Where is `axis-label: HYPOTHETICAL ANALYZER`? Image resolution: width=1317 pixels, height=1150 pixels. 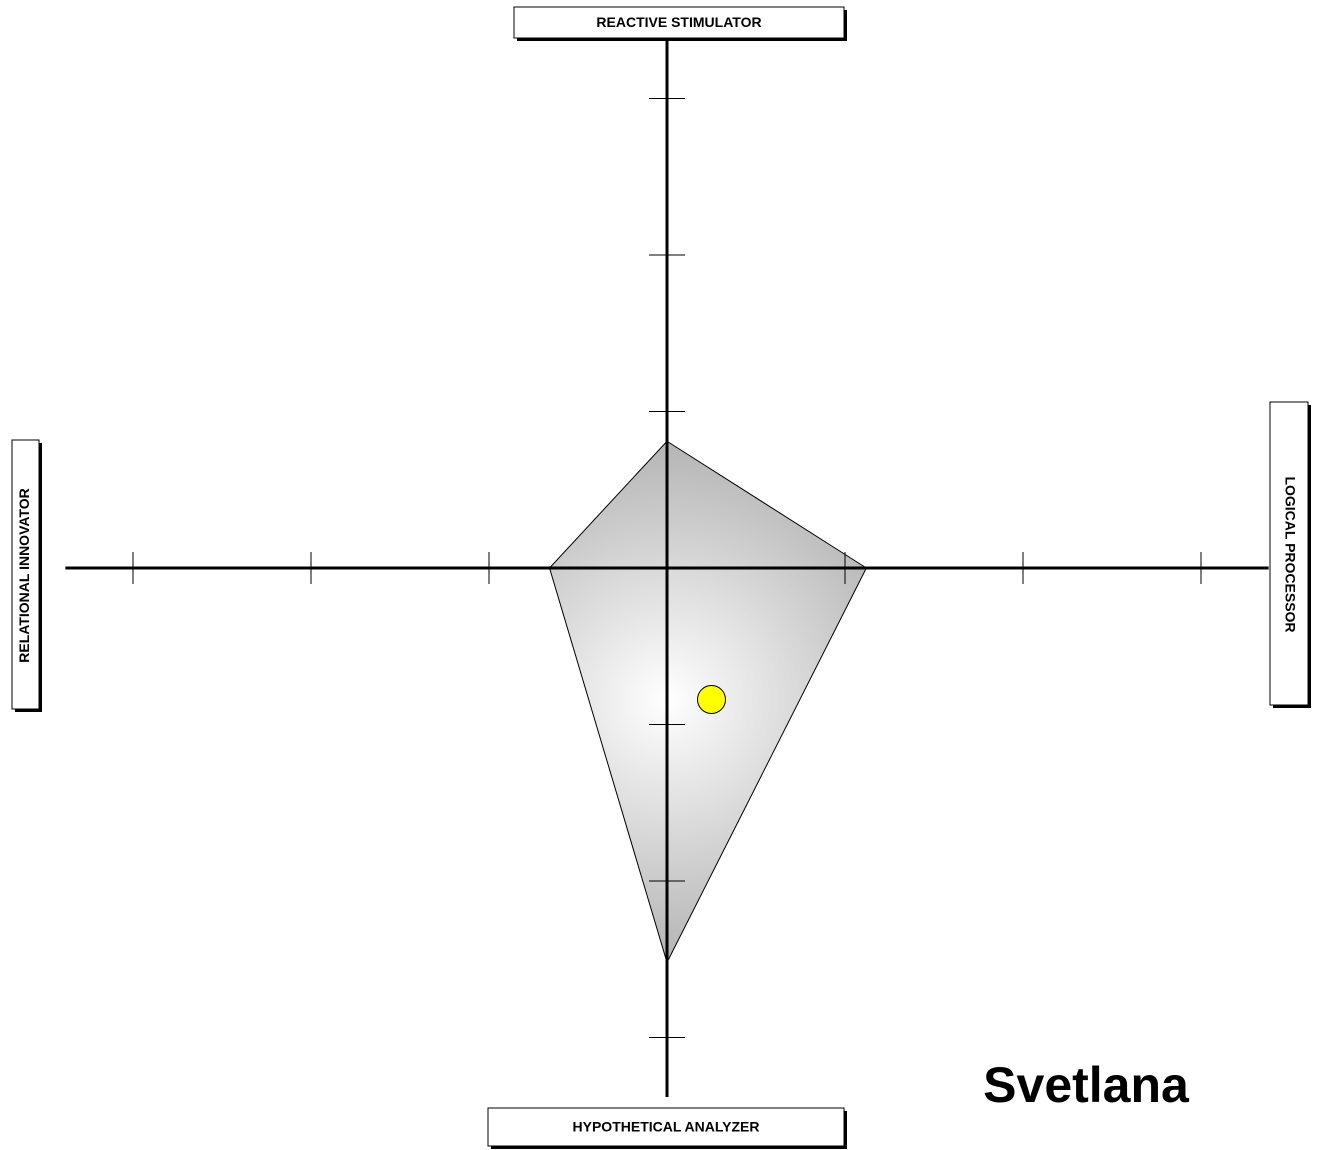
axis-label: HYPOTHETICAL ANALYZER is located at coordinates (666, 1127).